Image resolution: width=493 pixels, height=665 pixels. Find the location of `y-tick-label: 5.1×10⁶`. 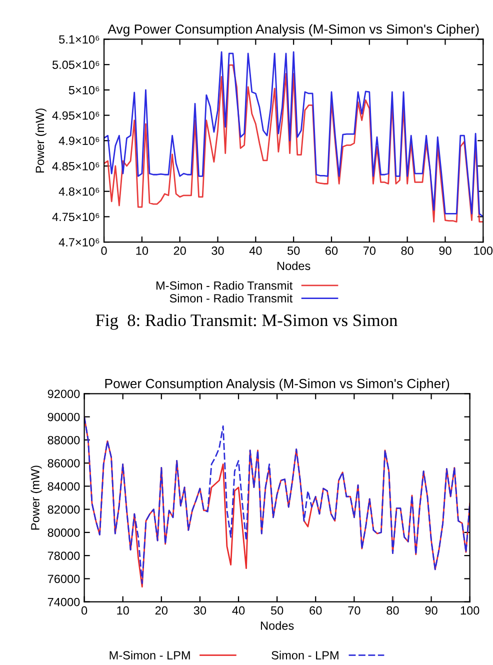

y-tick-label: 5.1×10⁶ is located at coordinates (79, 39).